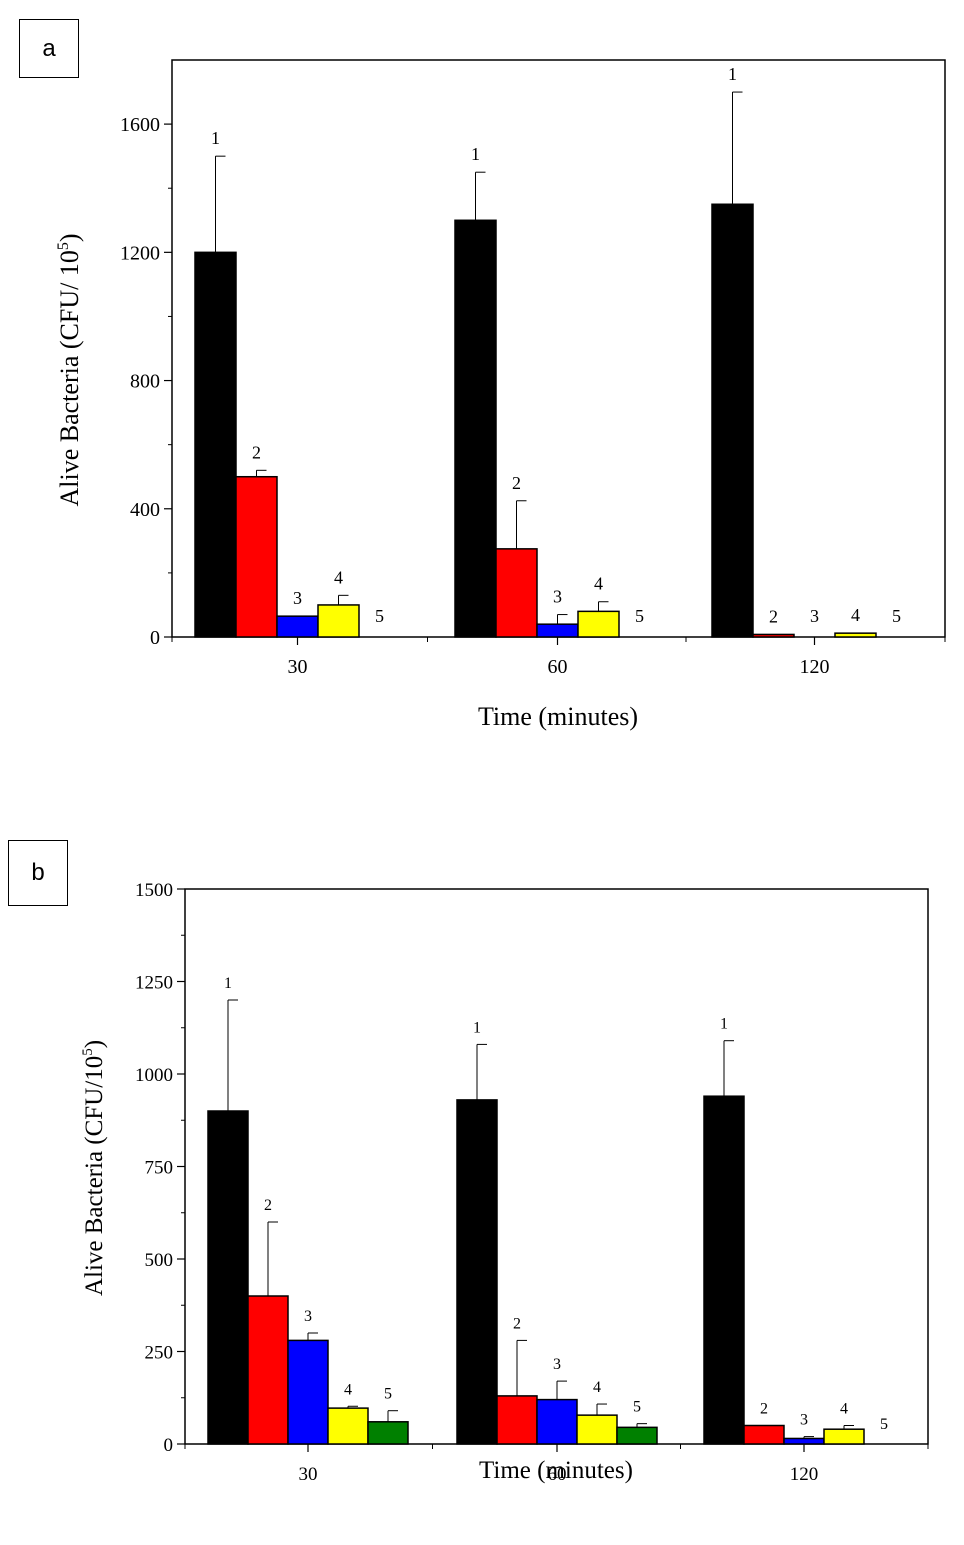  What do you see at coordinates (145, 382) in the screenshot?
I see `y-tick-label-a: 800` at bounding box center [145, 382].